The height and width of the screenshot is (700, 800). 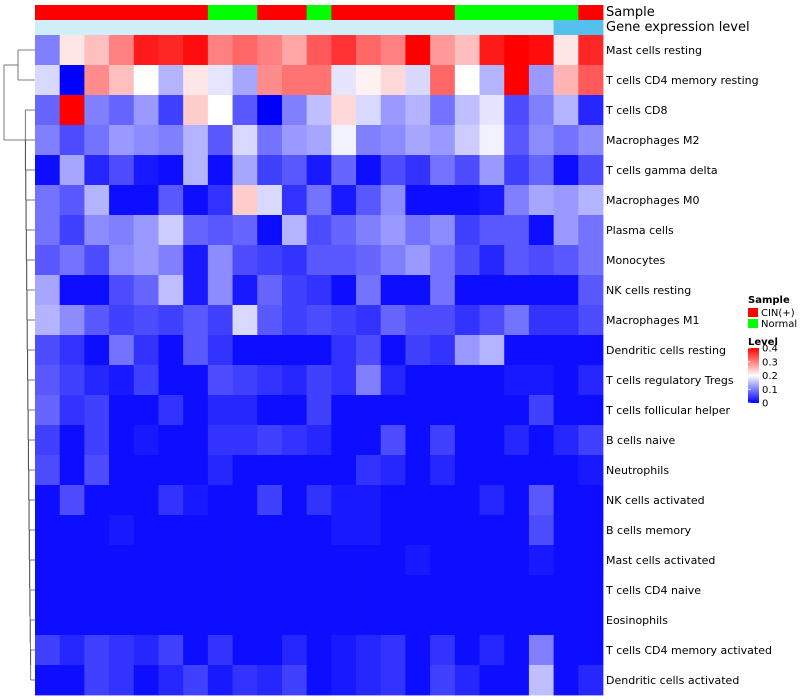 I want to click on row-label-dendritic-cells-resting: Dendritic cells resting, so click(x=666, y=350).